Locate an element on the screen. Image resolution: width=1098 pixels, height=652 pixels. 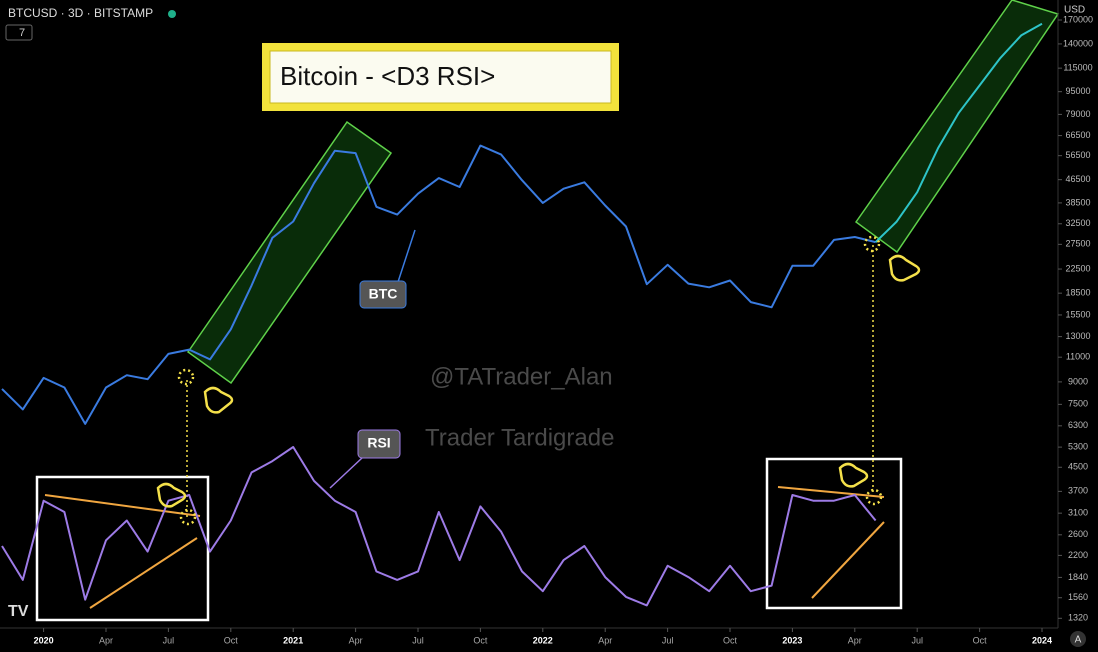
y-tick-label: 15500 is located at coordinates (1077, 314).